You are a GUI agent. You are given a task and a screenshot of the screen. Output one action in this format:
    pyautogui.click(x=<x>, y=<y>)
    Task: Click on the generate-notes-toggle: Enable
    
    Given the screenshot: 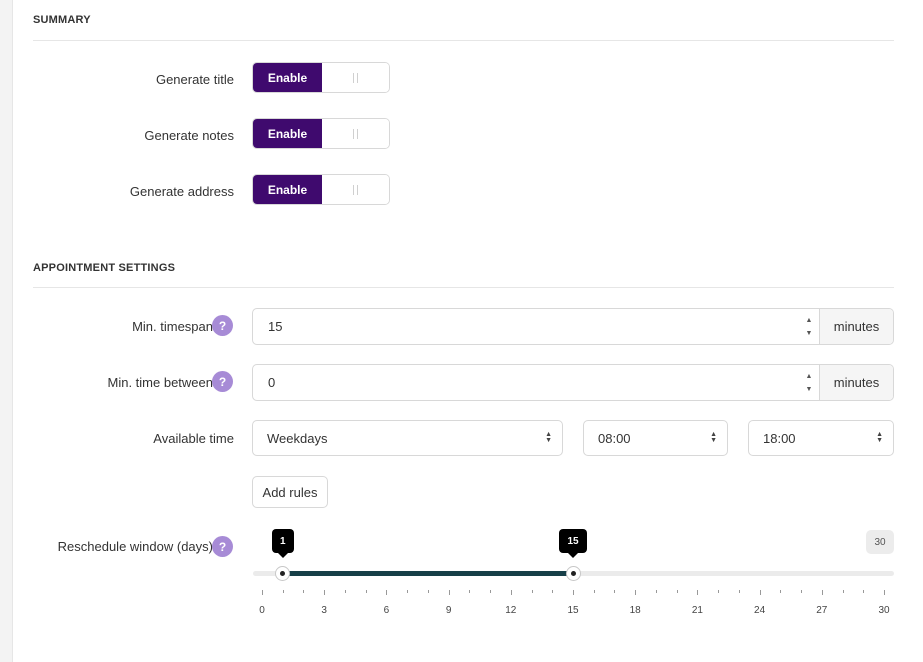 What is the action you would take?
    pyautogui.click(x=321, y=133)
    